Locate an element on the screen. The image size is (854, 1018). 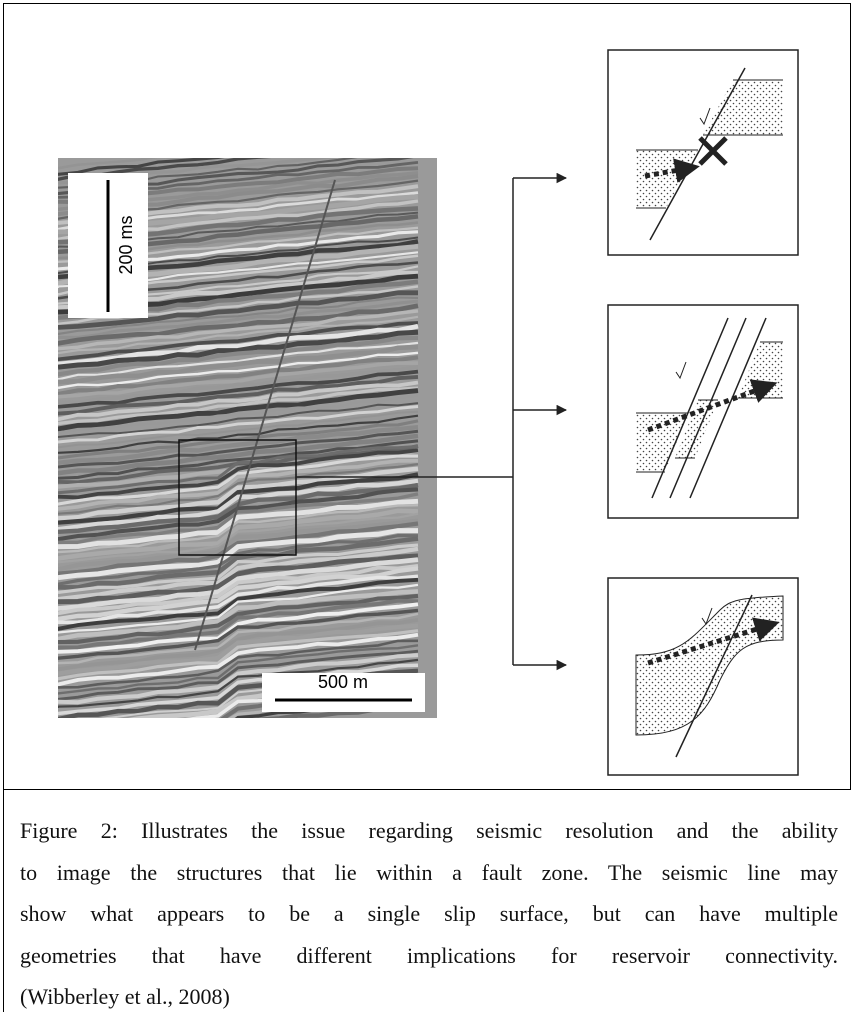
time-scale-label: 200 ms is located at coordinates (126, 244).